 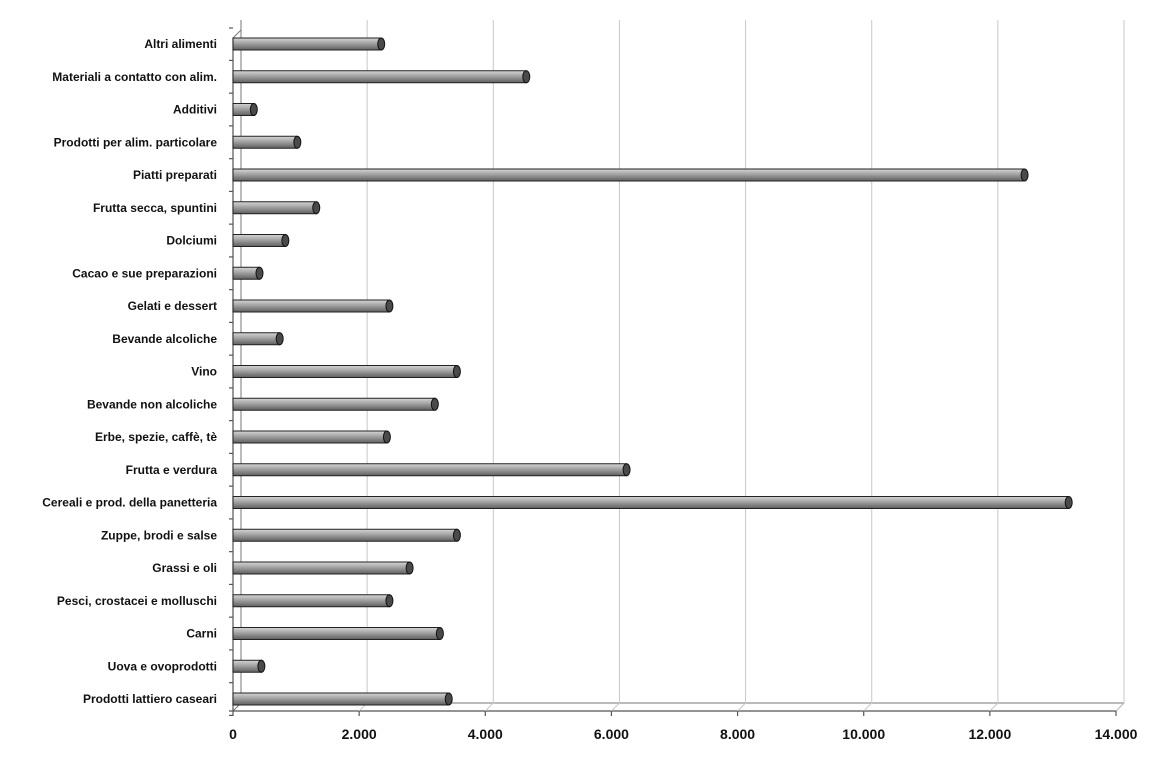 I want to click on category-label: Dolciumi, so click(x=191, y=241).